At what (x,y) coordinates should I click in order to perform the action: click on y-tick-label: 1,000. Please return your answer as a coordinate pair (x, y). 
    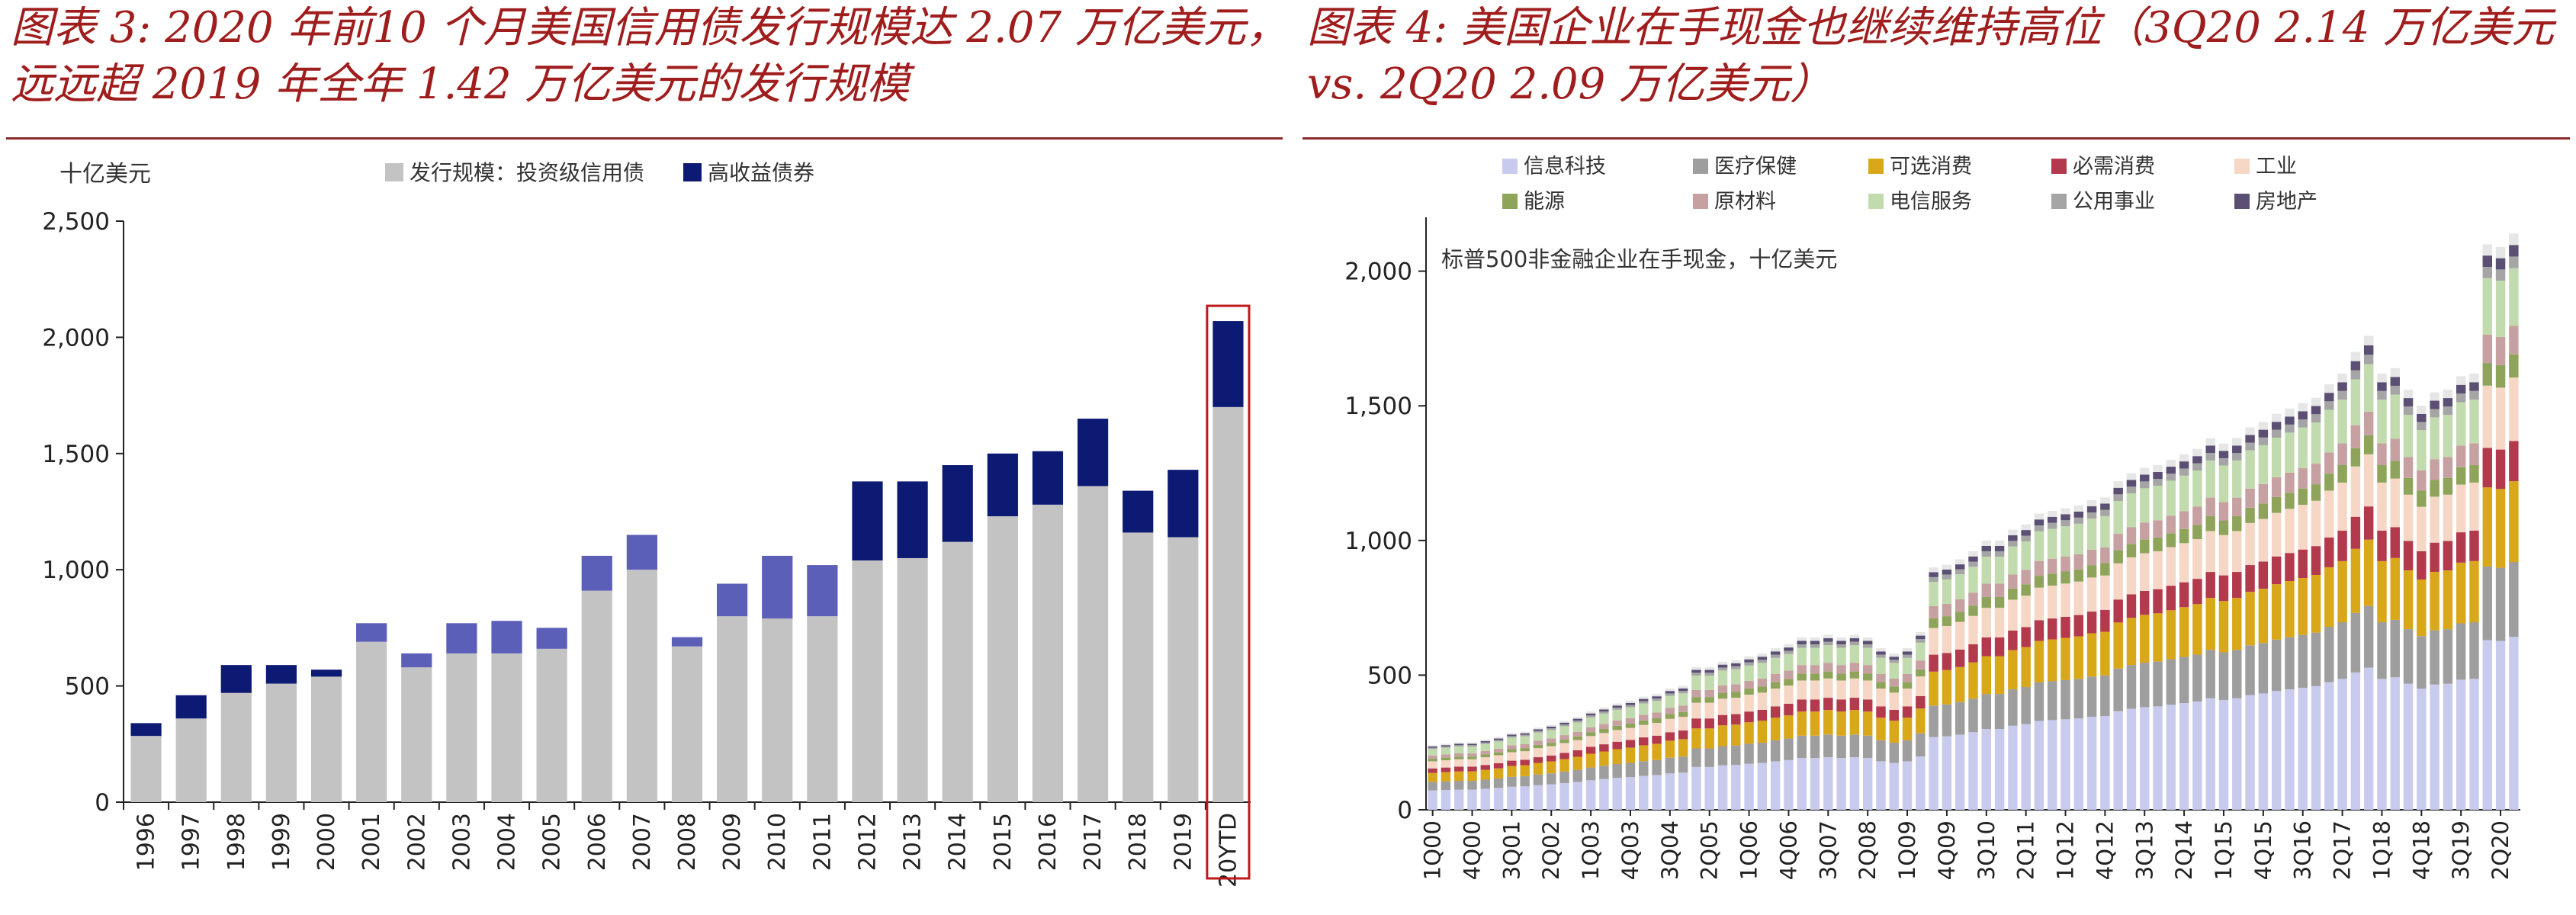
    Looking at the image, I should click on (1378, 541).